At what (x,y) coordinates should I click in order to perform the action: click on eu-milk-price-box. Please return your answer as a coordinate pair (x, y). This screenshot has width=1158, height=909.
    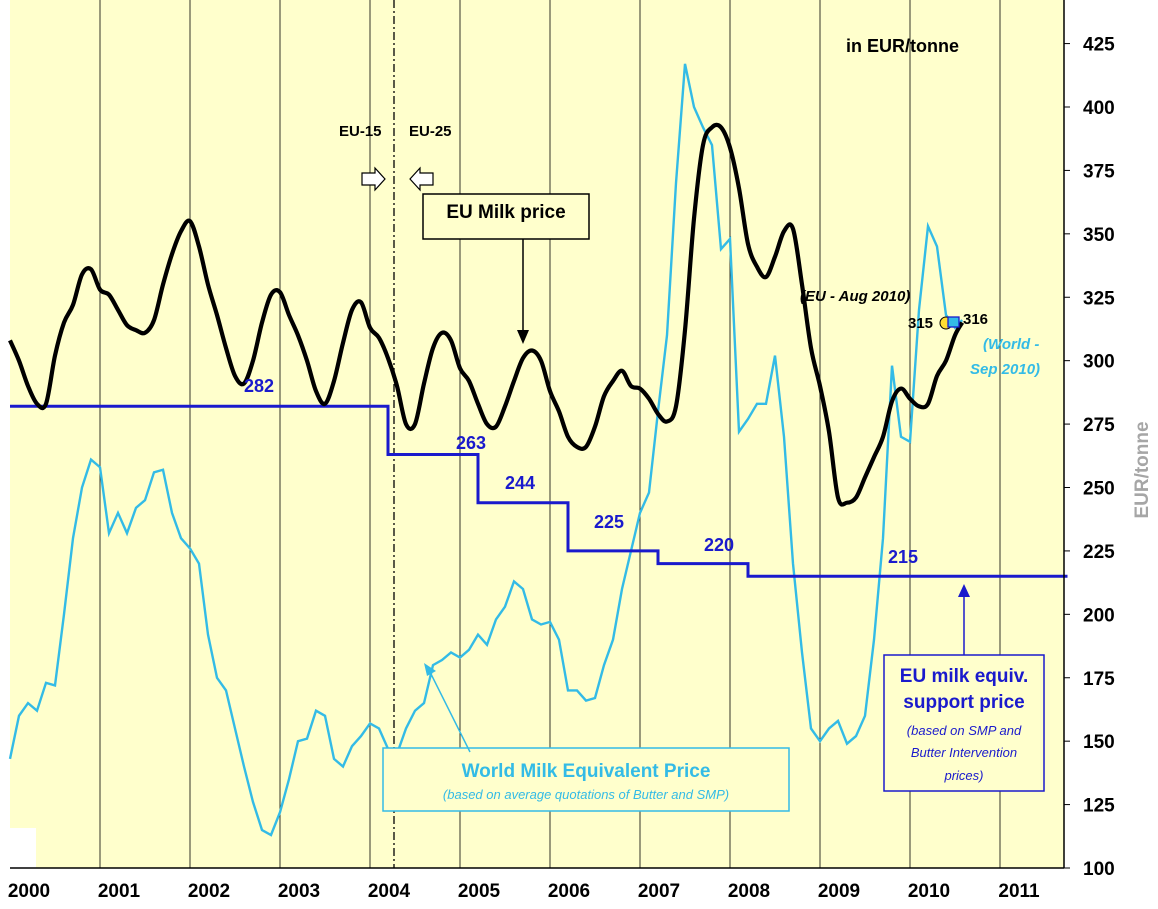
    Looking at the image, I should click on (506, 216).